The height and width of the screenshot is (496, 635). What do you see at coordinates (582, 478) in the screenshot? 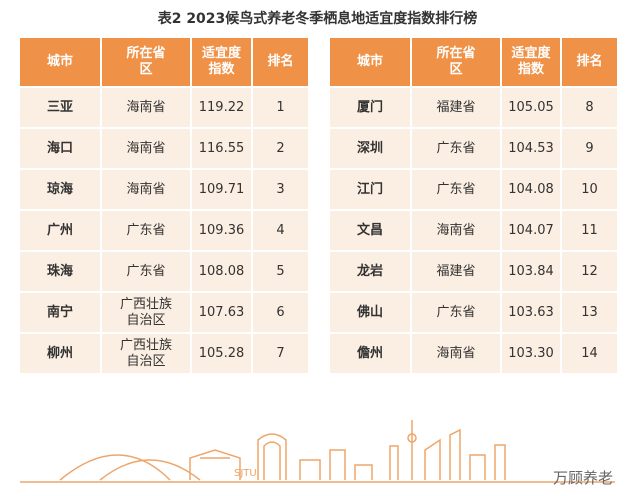
I see `watermark: 万顾养老` at bounding box center [582, 478].